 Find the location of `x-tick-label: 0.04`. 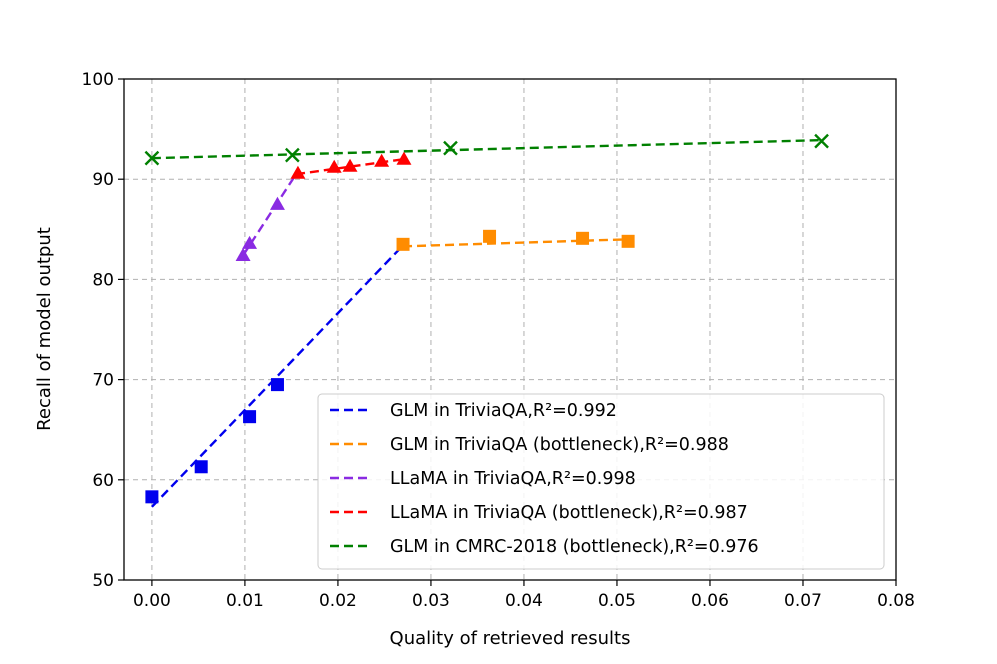

x-tick-label: 0.04 is located at coordinates (524, 601).